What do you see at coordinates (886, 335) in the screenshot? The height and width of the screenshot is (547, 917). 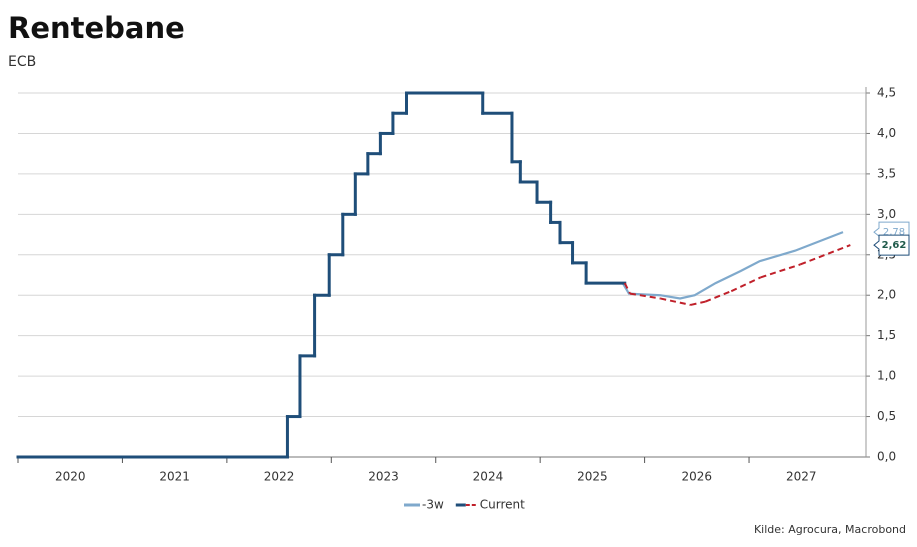 I see `y-tick-label: 1,5` at bounding box center [886, 335].